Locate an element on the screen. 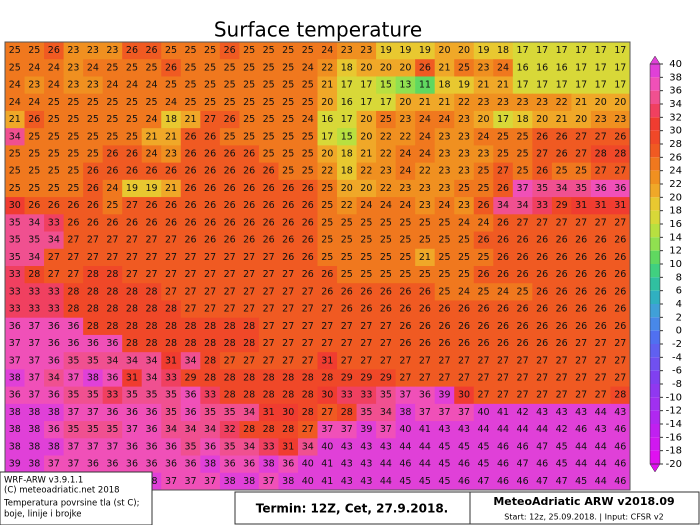  temperature-value: 24 is located at coordinates (464, 222).